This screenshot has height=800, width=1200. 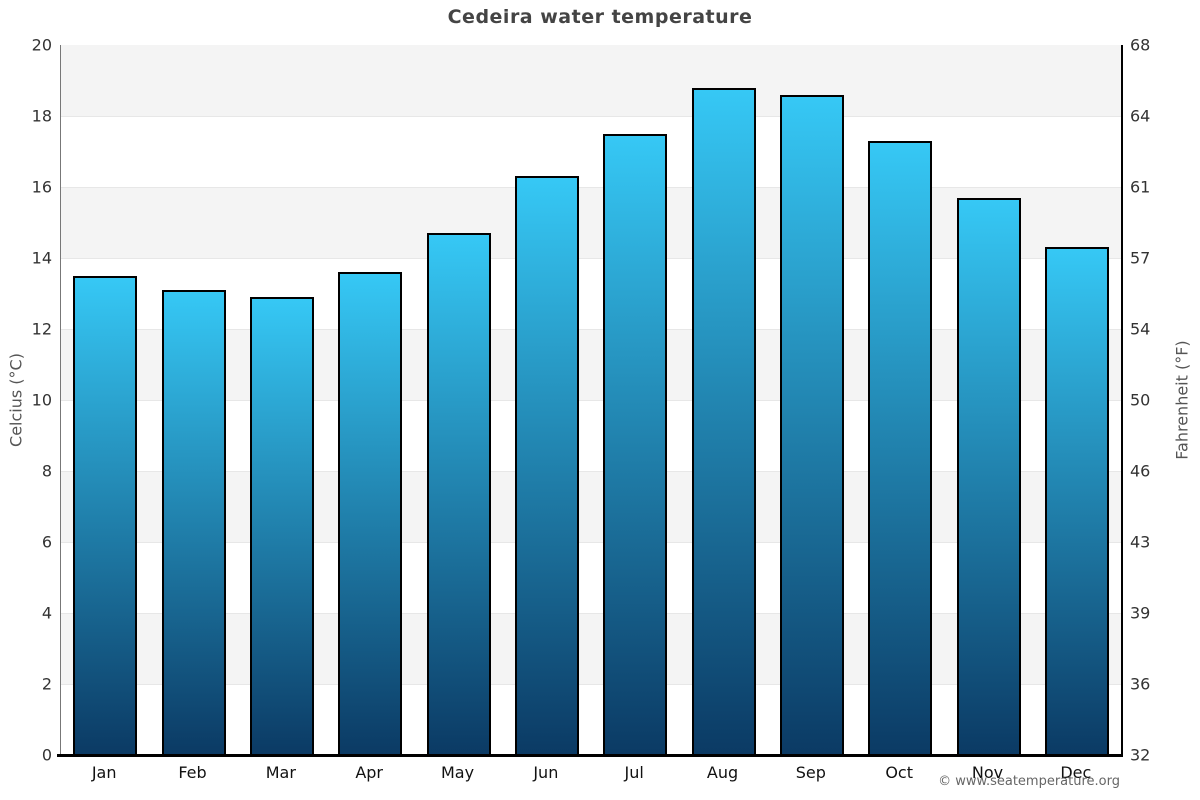 I want to click on bar-feb, so click(x=193, y=522).